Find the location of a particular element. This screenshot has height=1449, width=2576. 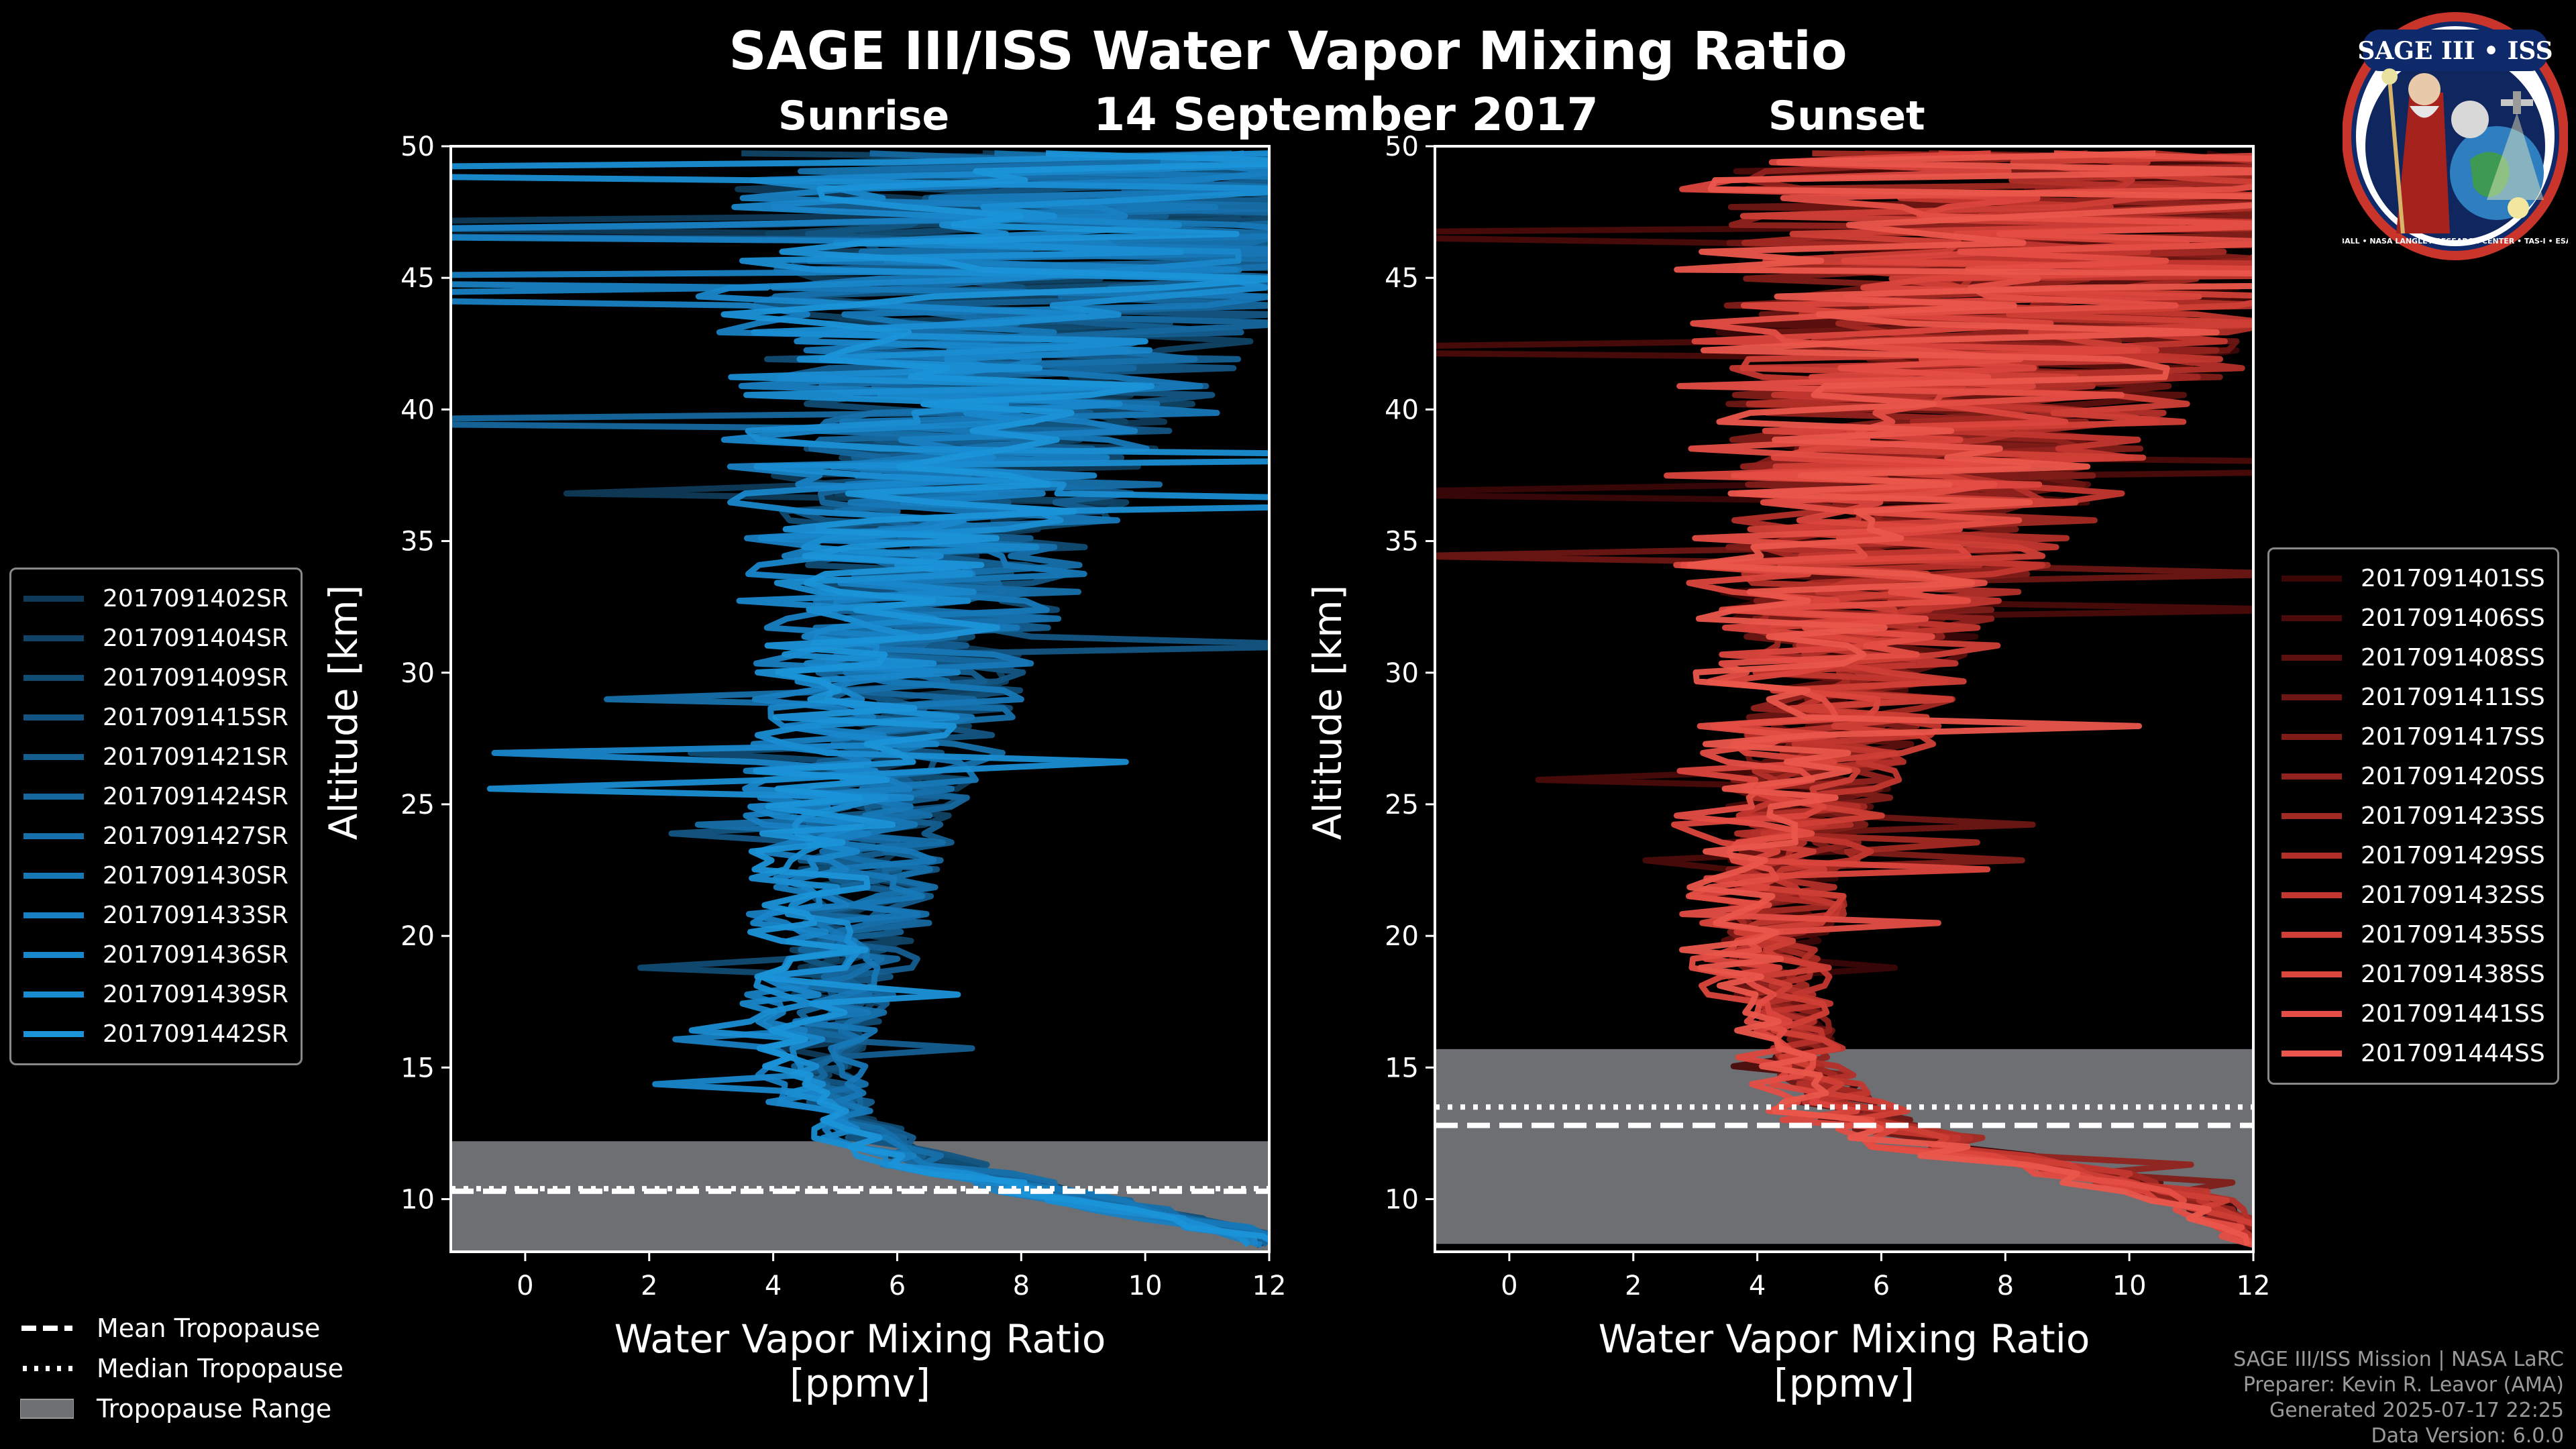

y-tick-label: 50 is located at coordinates (417, 146).